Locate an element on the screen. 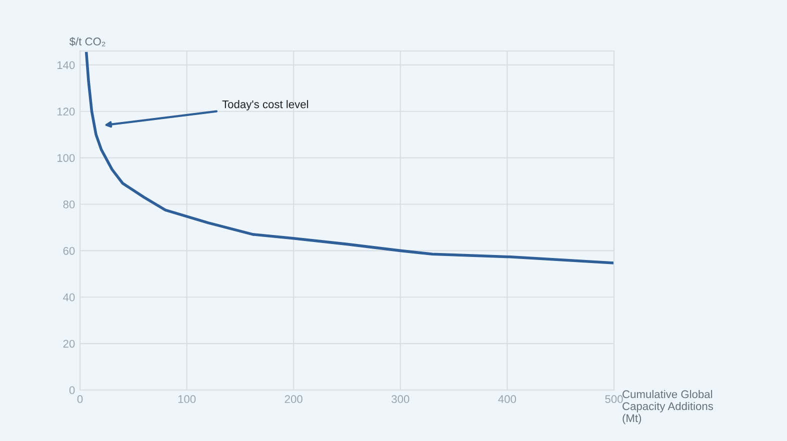  y-tick-label: 40 is located at coordinates (69, 297).